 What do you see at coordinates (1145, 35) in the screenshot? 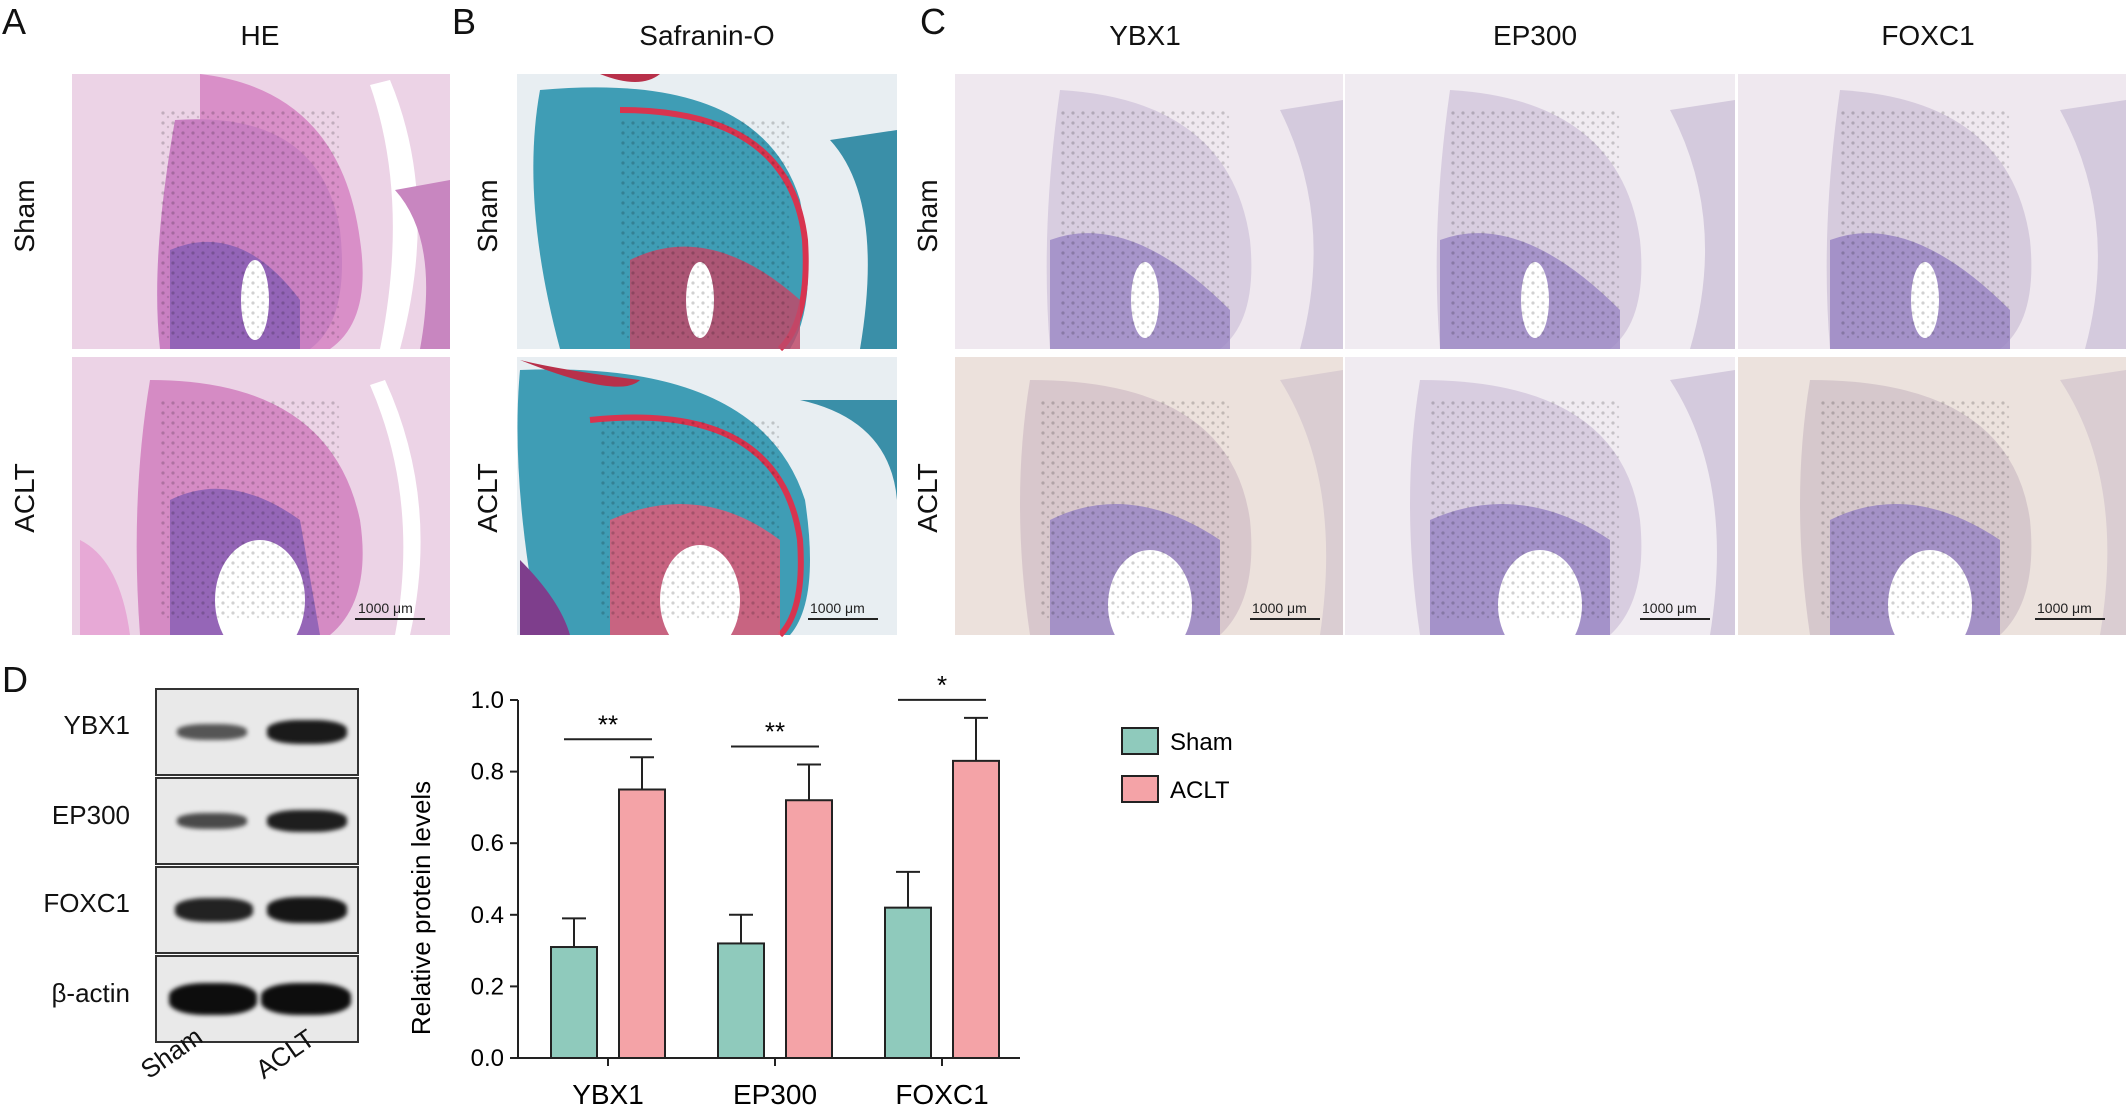
I see `title-ybx1: YBX1` at bounding box center [1145, 35].